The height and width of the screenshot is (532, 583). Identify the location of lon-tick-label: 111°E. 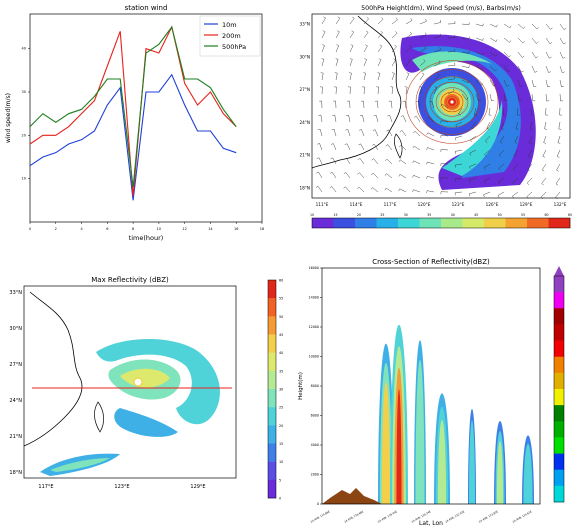
(322, 204).